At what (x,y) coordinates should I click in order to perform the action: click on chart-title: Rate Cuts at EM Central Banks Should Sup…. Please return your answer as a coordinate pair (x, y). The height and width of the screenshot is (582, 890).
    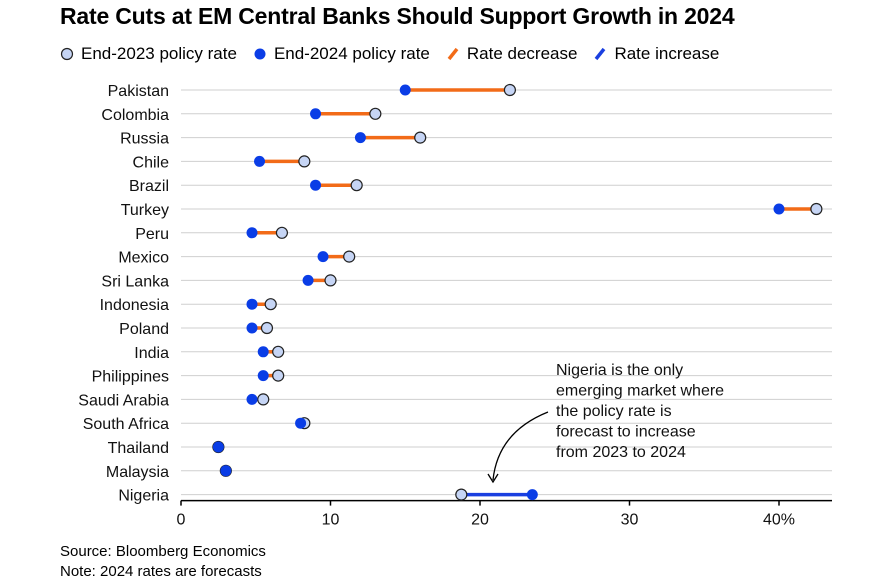
    Looking at the image, I should click on (397, 16).